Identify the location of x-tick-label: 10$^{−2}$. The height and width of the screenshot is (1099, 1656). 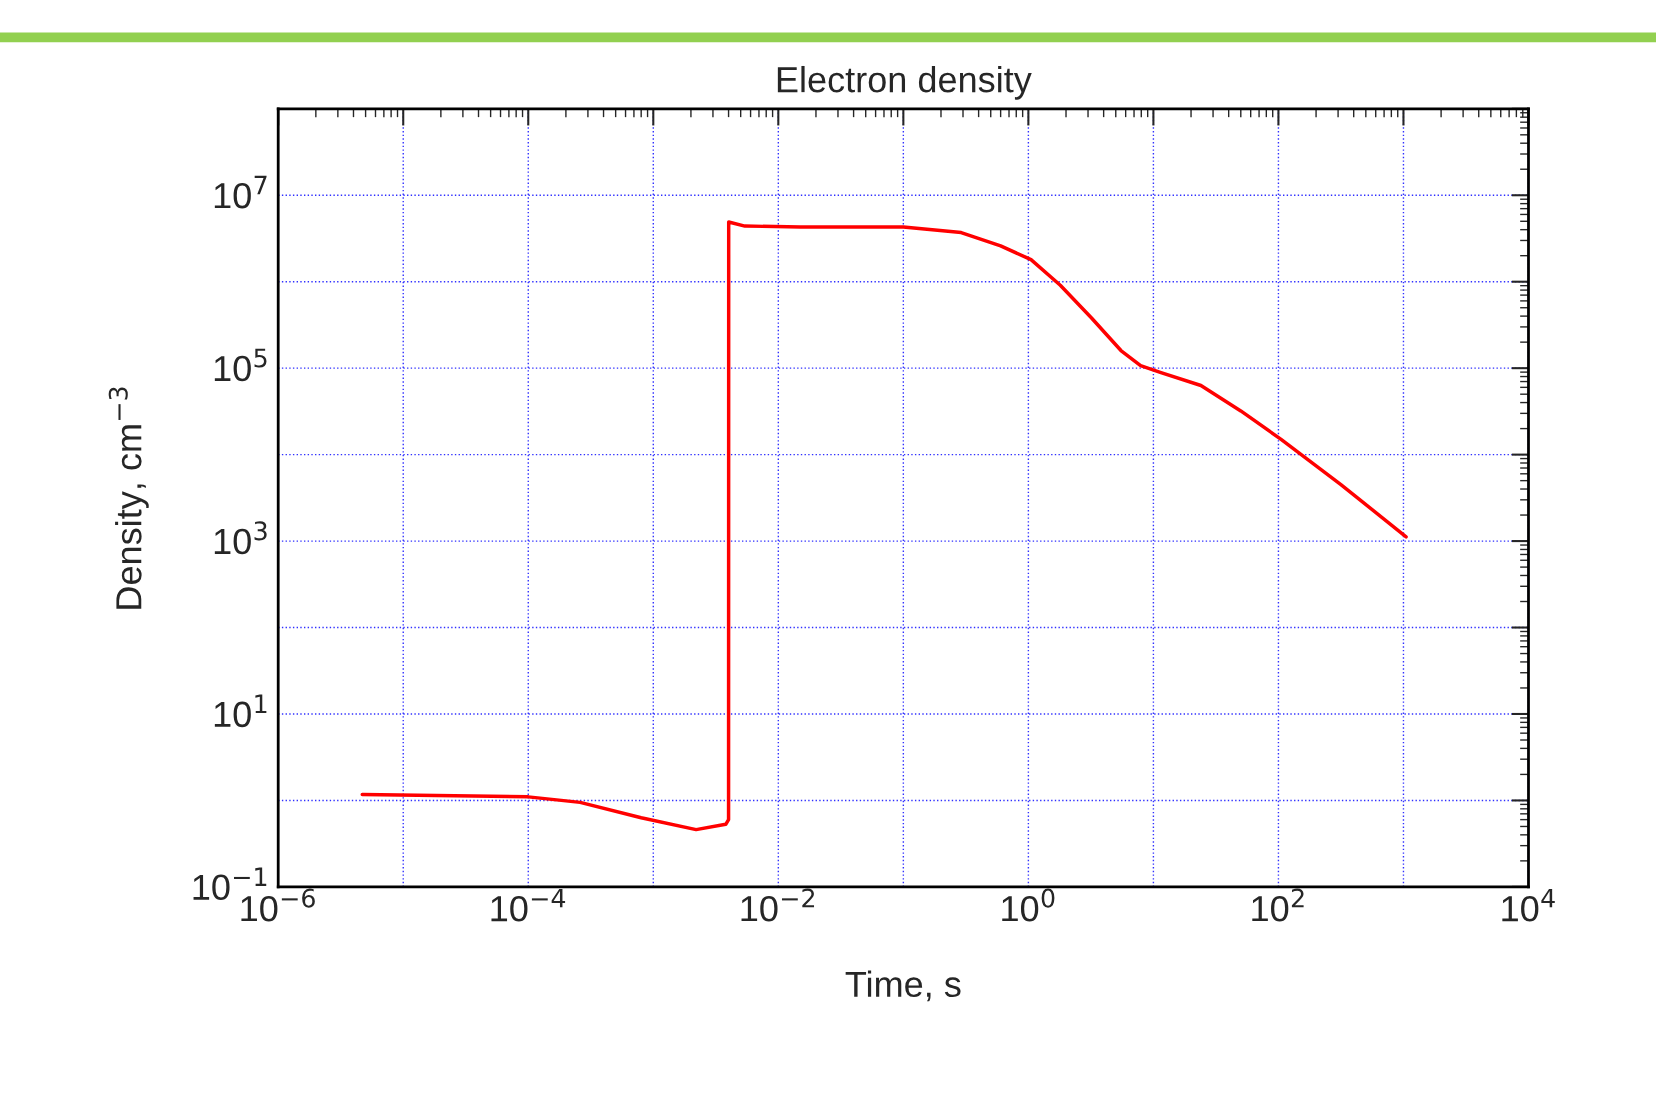
(778, 905).